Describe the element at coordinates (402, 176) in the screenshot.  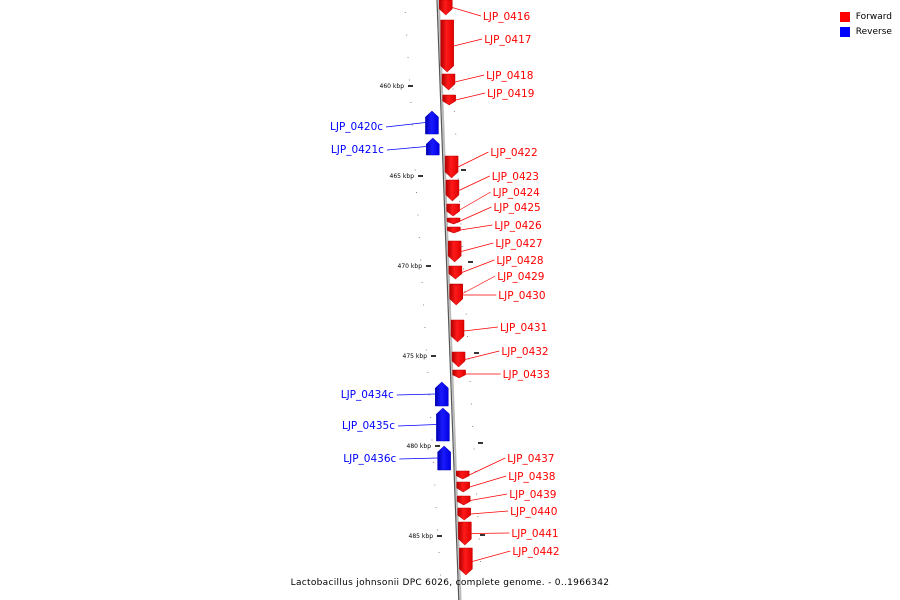
I see `tick-label: 465 kbp` at that location.